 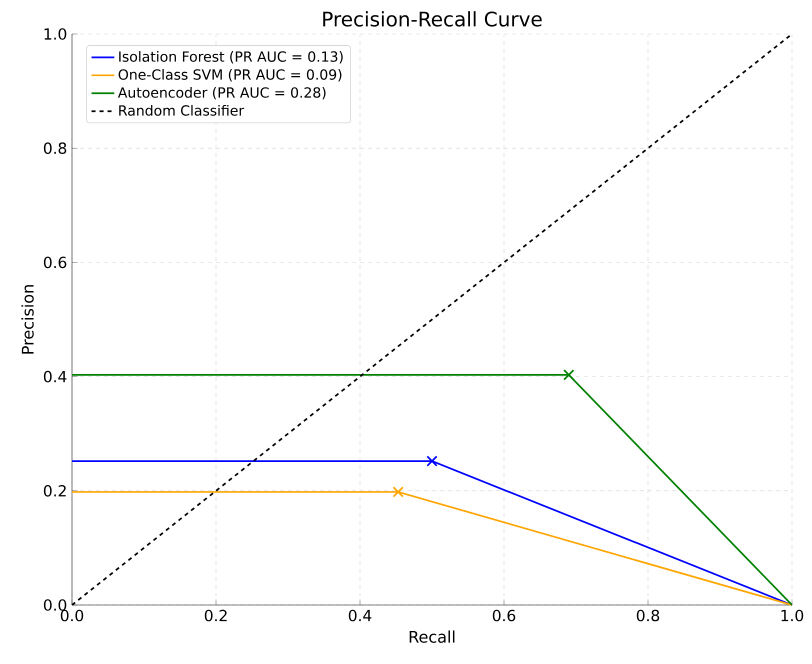 I want to click on chart-title: Precision-Recall Curve, so click(x=432, y=19).